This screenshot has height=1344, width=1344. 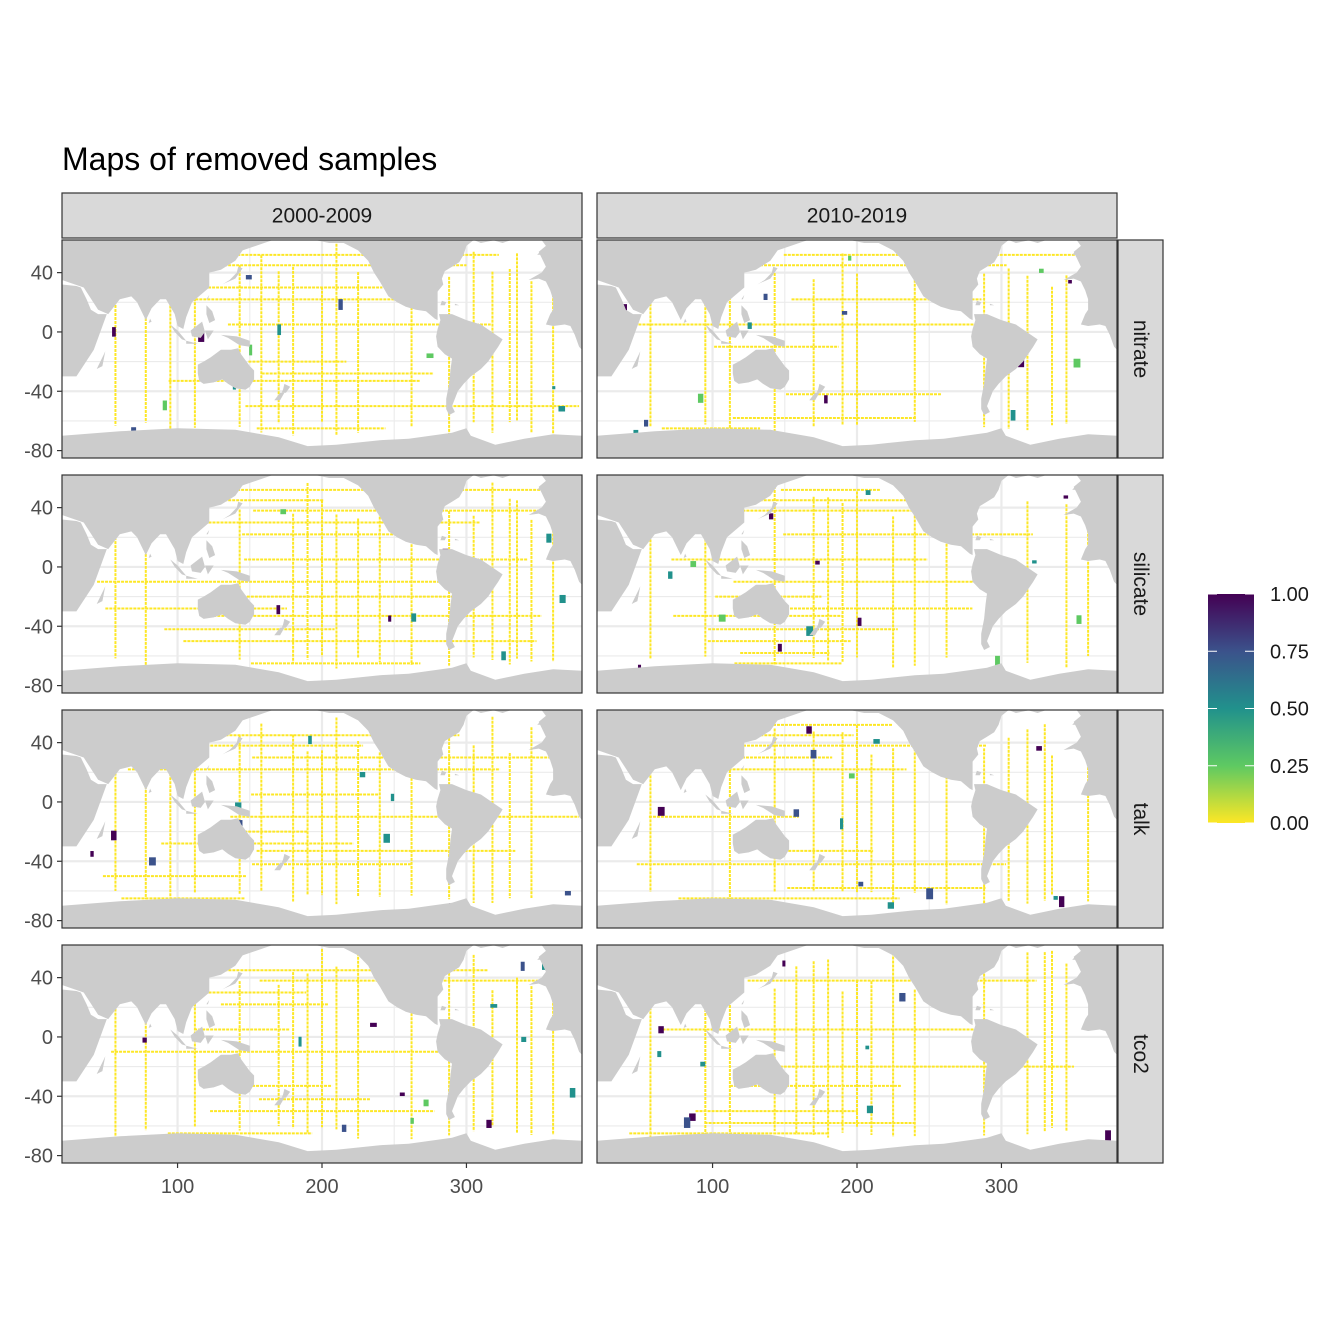 What do you see at coordinates (857, 819) in the screenshot?
I see `facet-panel` at bounding box center [857, 819].